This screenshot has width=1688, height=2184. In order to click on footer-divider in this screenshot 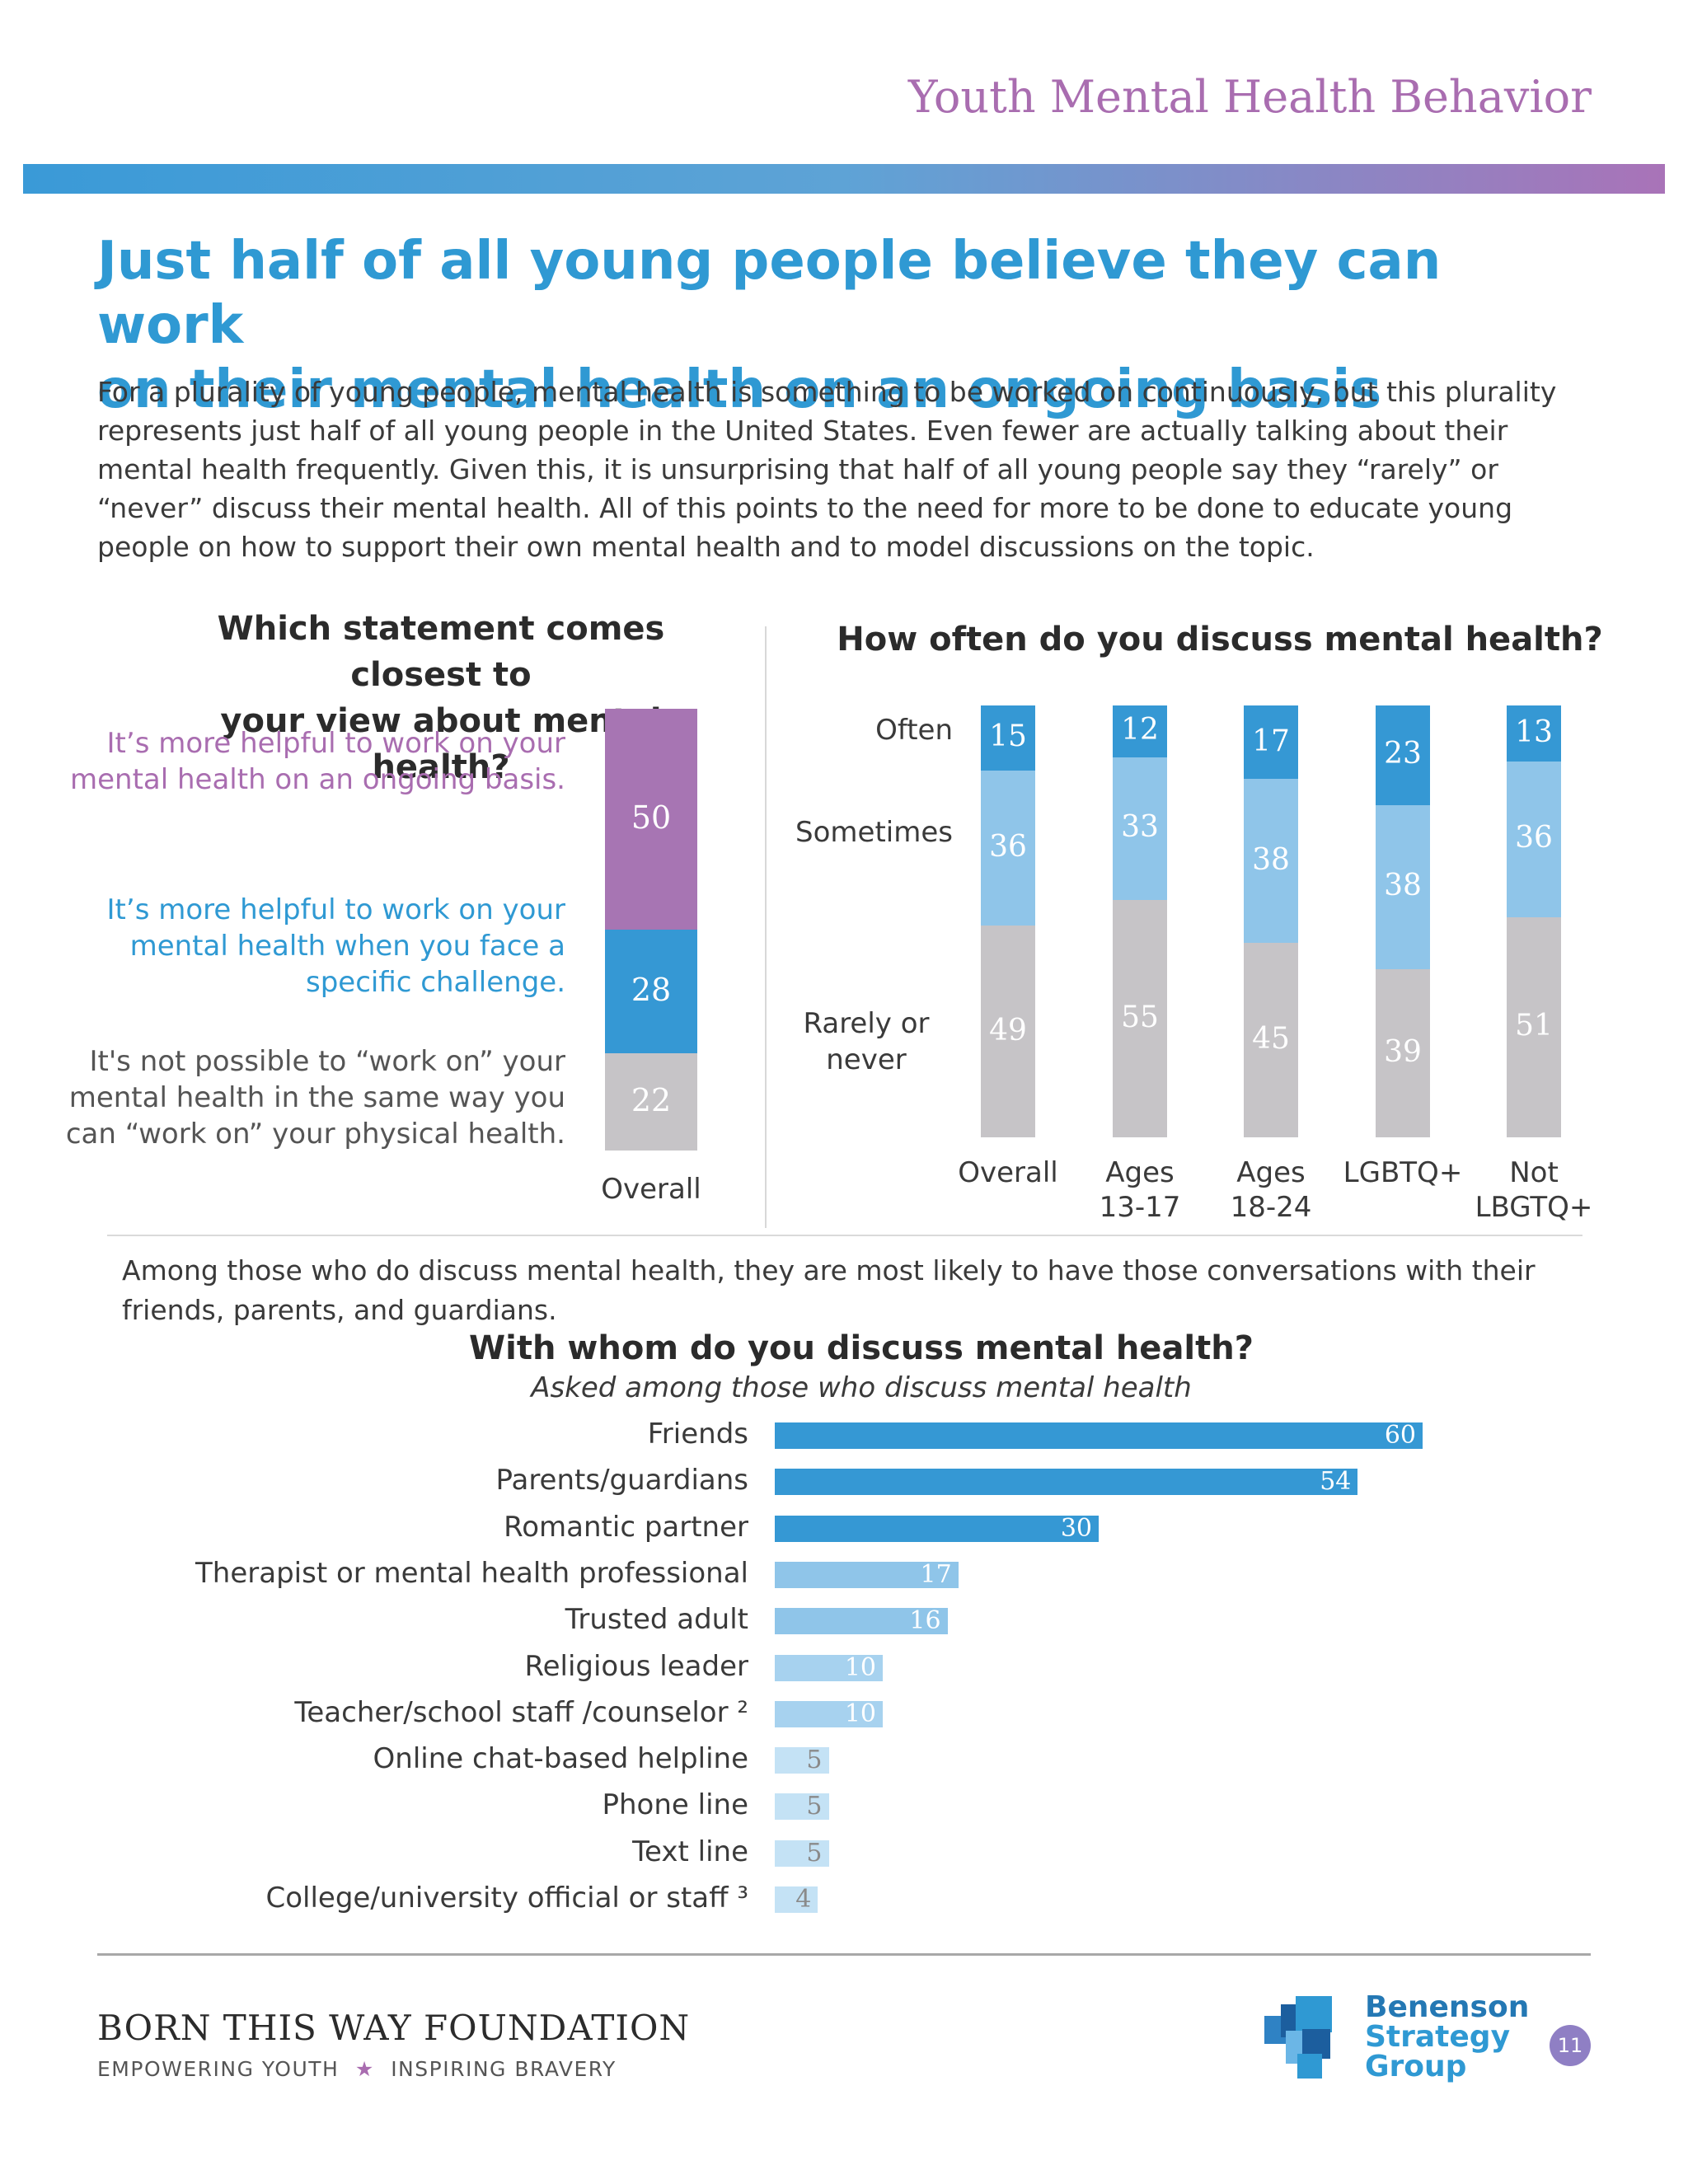, I will do `click(844, 1954)`.